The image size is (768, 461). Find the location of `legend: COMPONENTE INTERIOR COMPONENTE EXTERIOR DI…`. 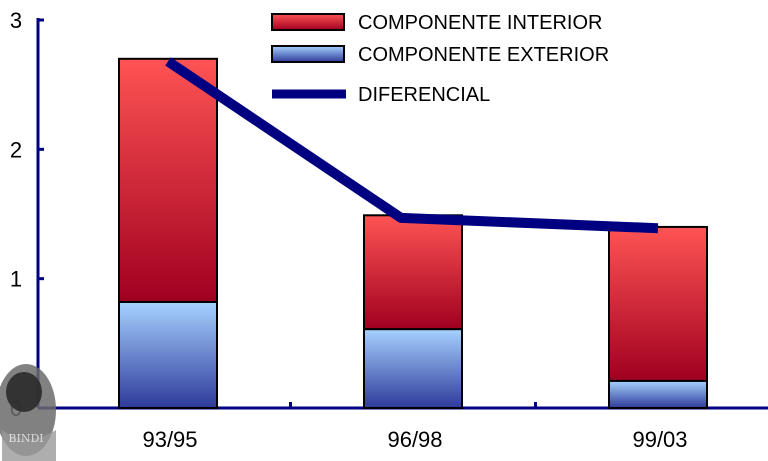

legend: COMPONENTE INTERIOR COMPONENTE EXTERIOR DI… is located at coordinates (440, 59).